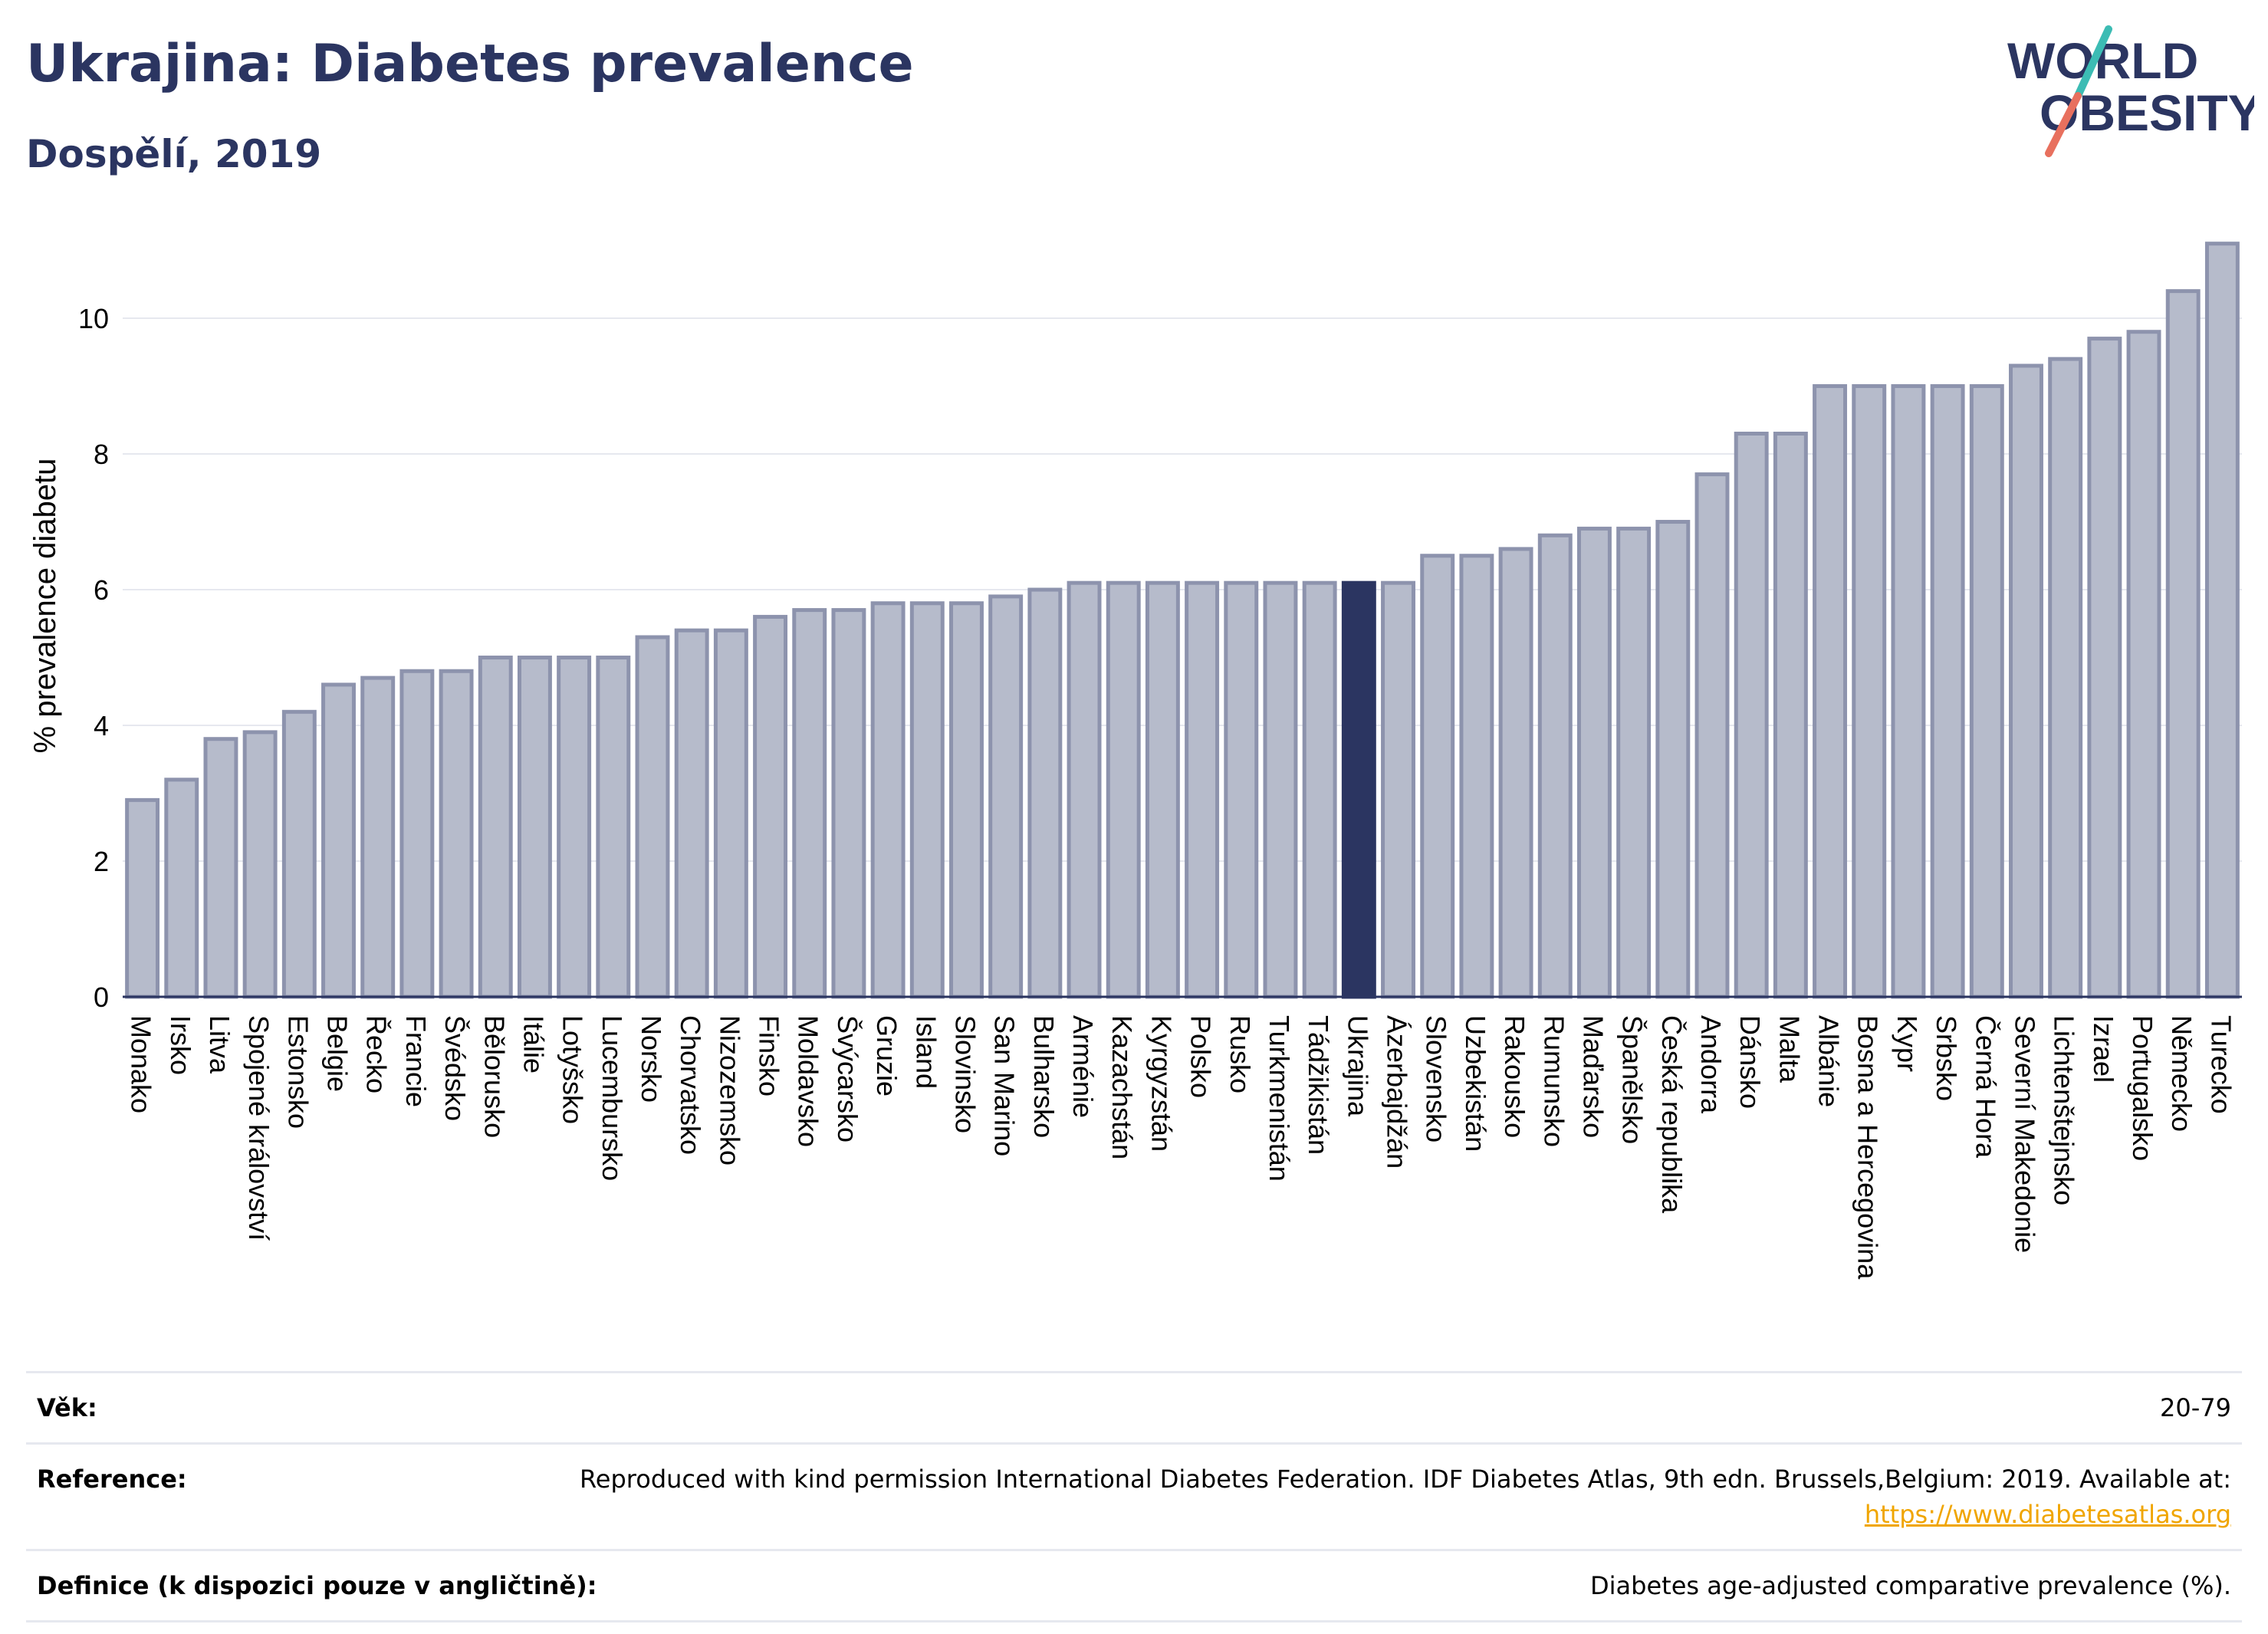 The height and width of the screenshot is (1634, 2268). I want to click on x-tick-label: Ukrajina, so click(1357, 1066).